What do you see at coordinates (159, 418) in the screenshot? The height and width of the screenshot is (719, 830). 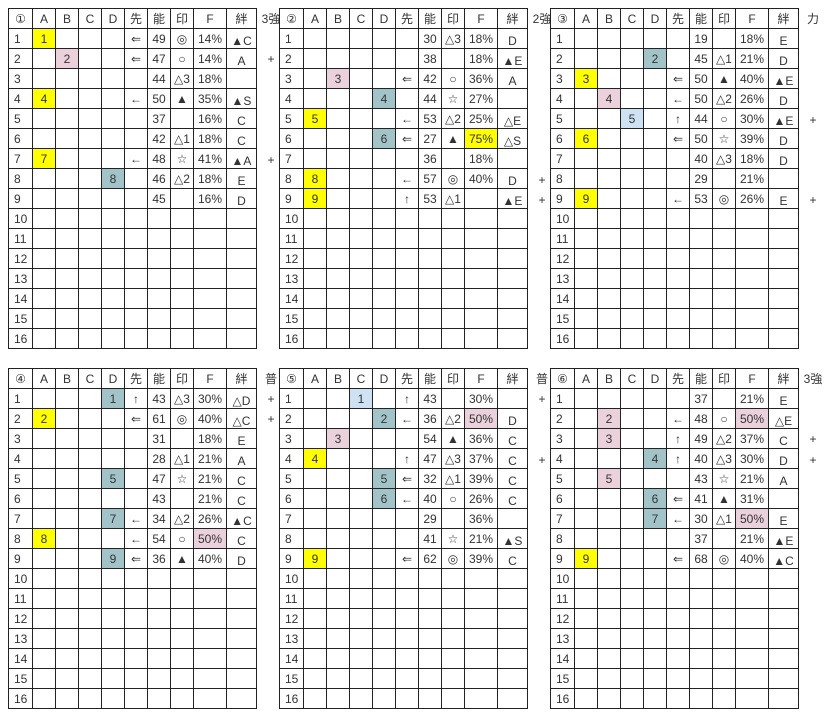 I see `cell-能: 61` at bounding box center [159, 418].